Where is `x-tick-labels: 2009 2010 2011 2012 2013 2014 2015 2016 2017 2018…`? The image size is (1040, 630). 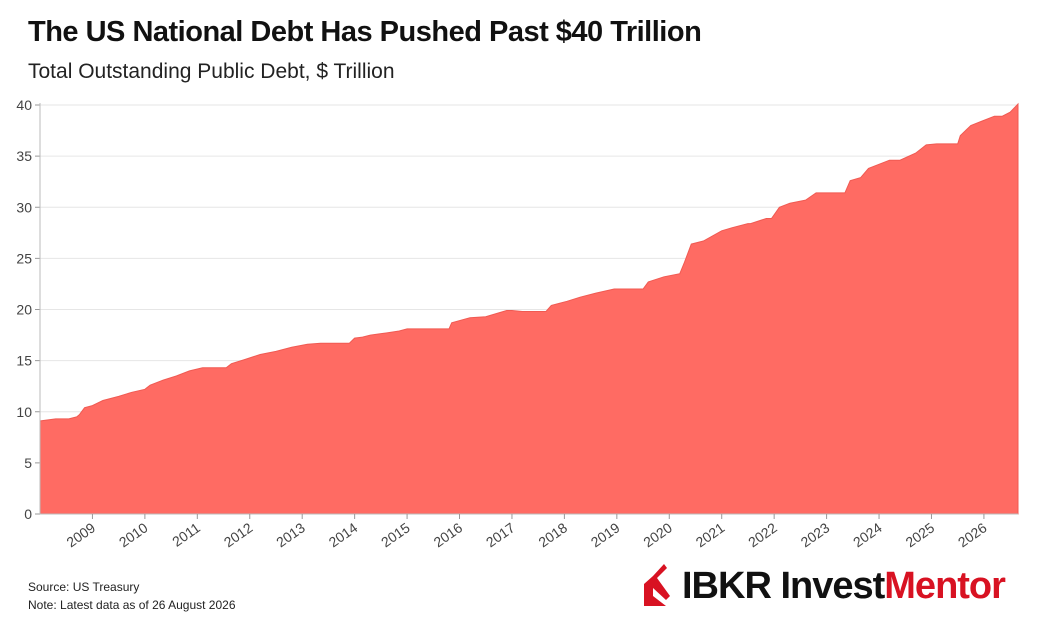 x-tick-labels: 2009 2010 2011 2012 2013 2014 2015 2016 2017 2018… is located at coordinates (526, 534).